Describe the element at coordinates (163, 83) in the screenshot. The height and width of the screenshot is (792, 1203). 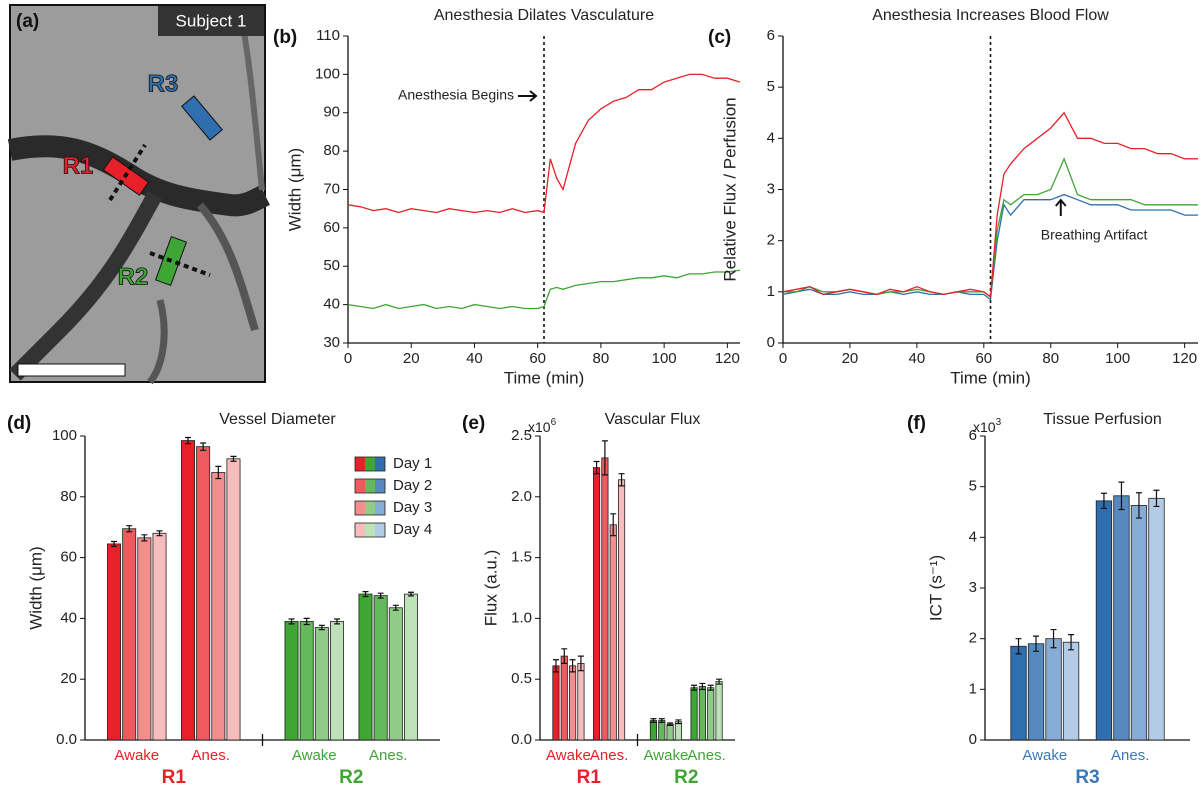
I see `region-label: R3` at that location.